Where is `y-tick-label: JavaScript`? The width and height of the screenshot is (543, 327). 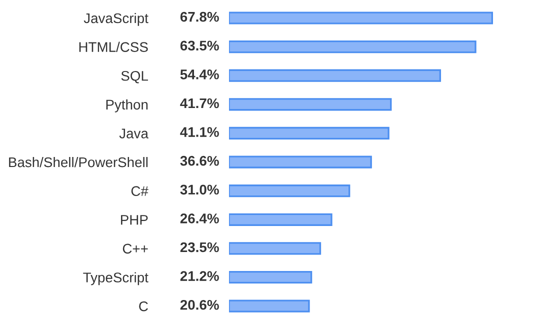
y-tick-label: JavaScript is located at coordinates (116, 19).